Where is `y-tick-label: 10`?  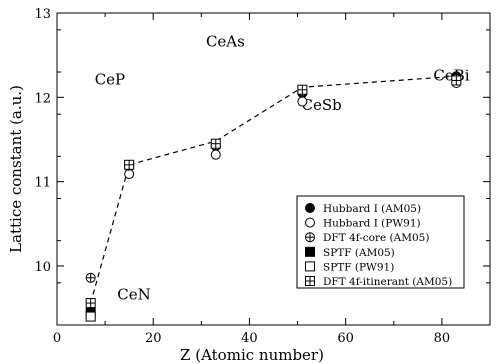 y-tick-label: 10 is located at coordinates (42, 267).